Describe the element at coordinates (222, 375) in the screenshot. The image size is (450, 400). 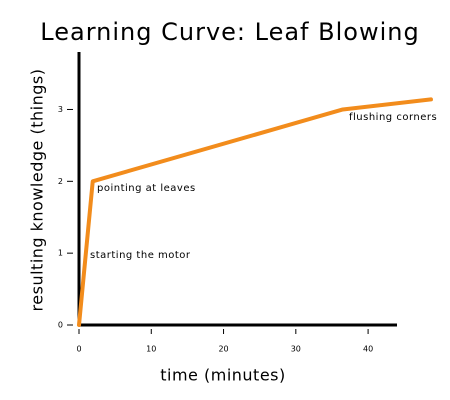
I see `x-axis-label: time (minutes)` at that location.